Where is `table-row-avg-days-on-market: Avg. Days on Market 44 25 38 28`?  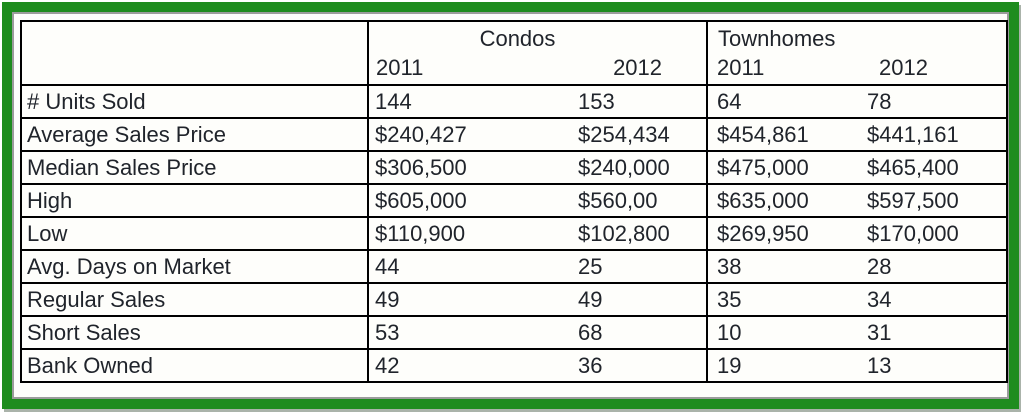
table-row-avg-days-on-market: Avg. Days on Market 44 25 38 28 is located at coordinates (514, 266).